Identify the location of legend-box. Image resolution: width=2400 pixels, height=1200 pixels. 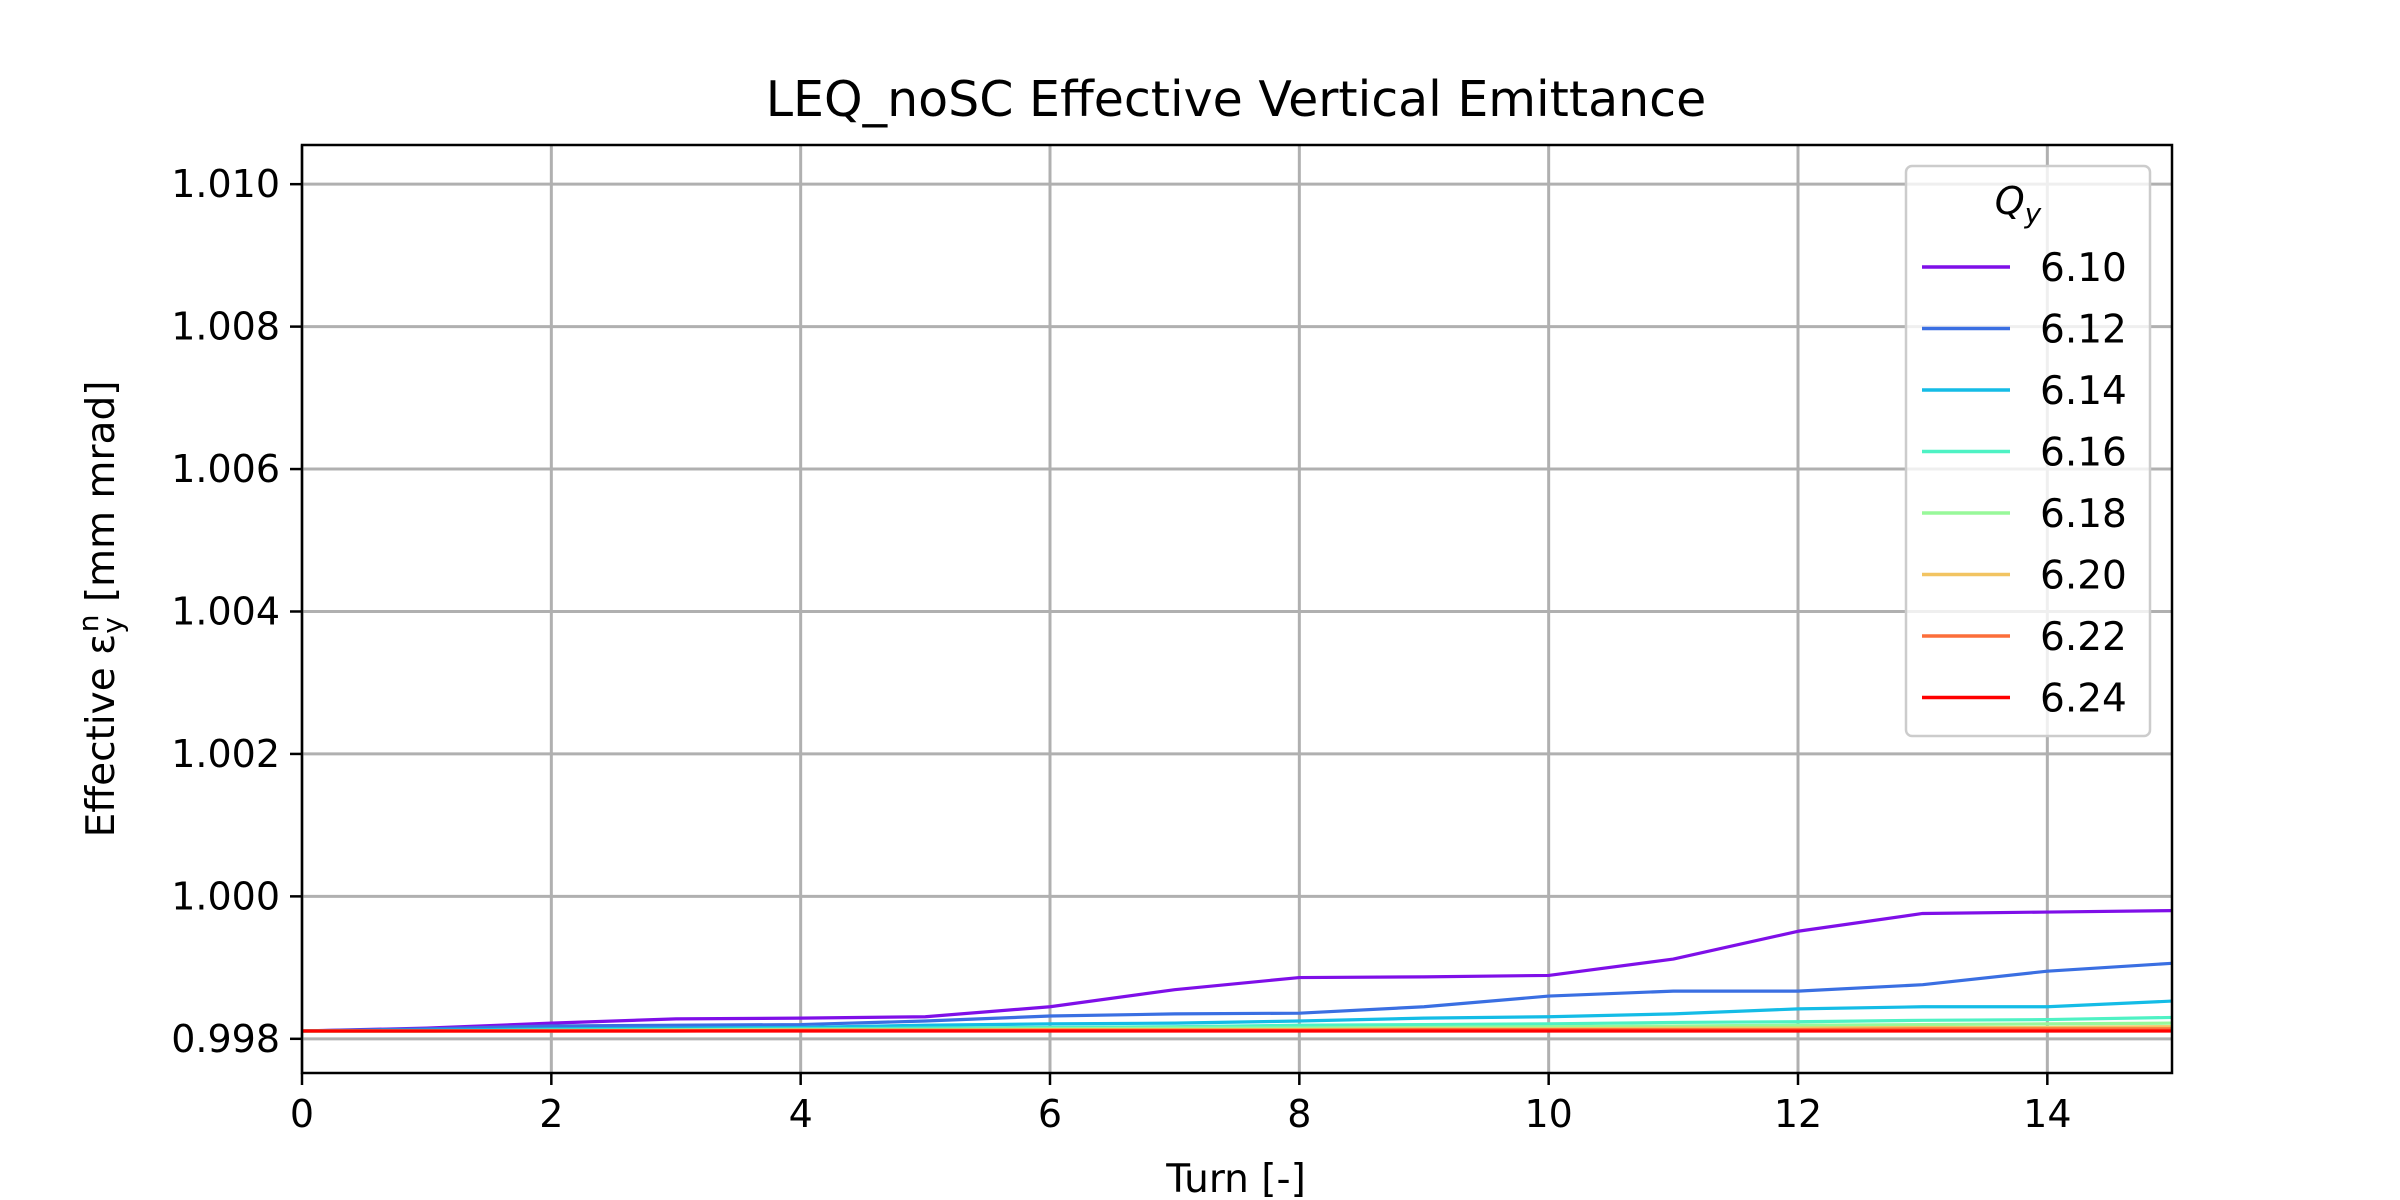
(2028, 451).